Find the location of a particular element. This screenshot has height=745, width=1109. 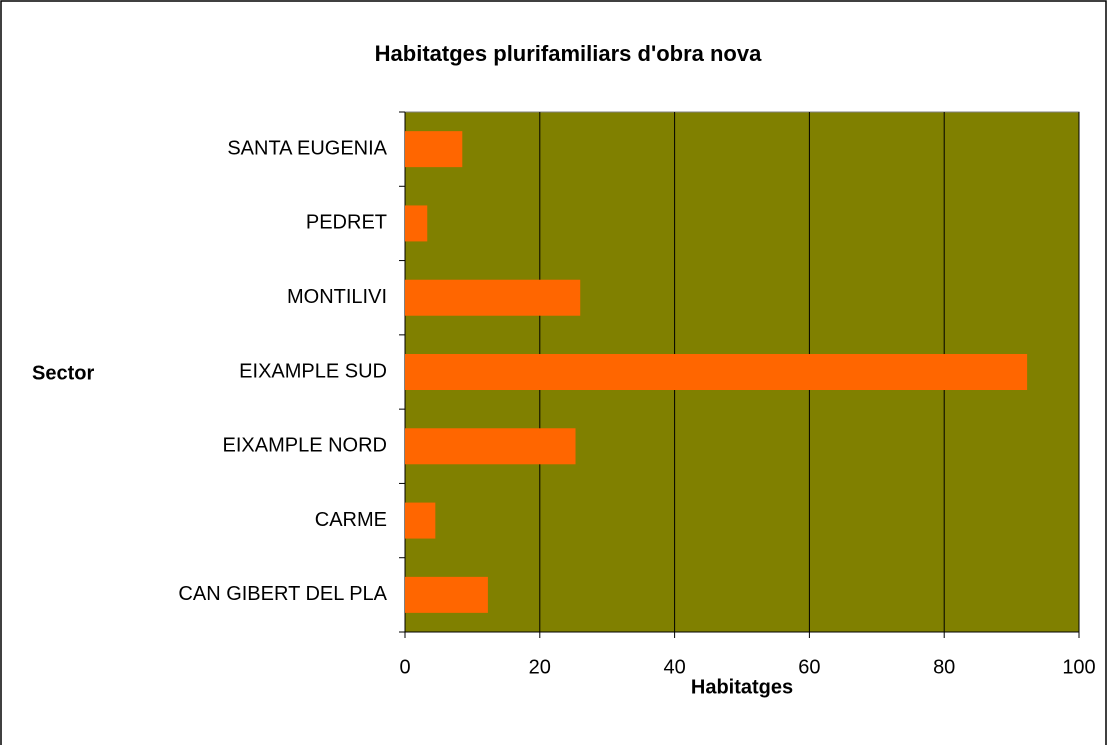

y-tick-label: MONTILIVI is located at coordinates (337, 297).